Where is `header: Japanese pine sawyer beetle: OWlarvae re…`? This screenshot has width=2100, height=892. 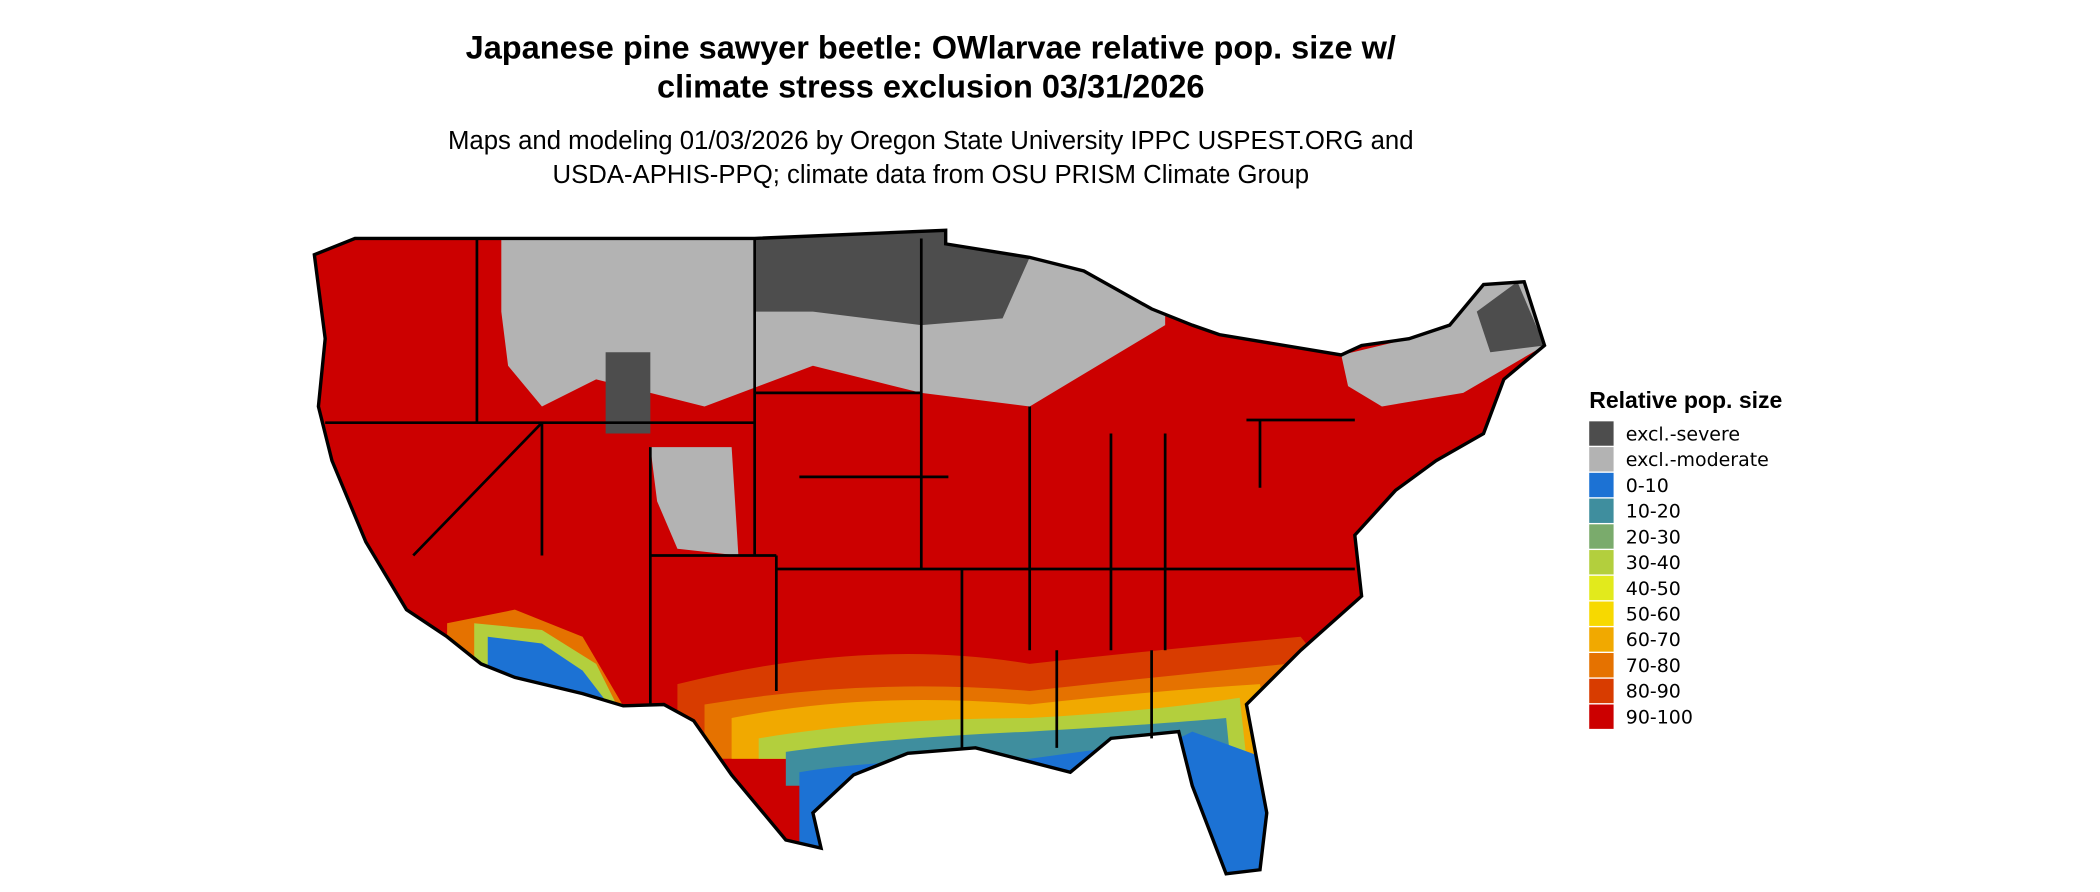 header: Japanese pine sawyer beetle: OWlarvae re… is located at coordinates (931, 109).